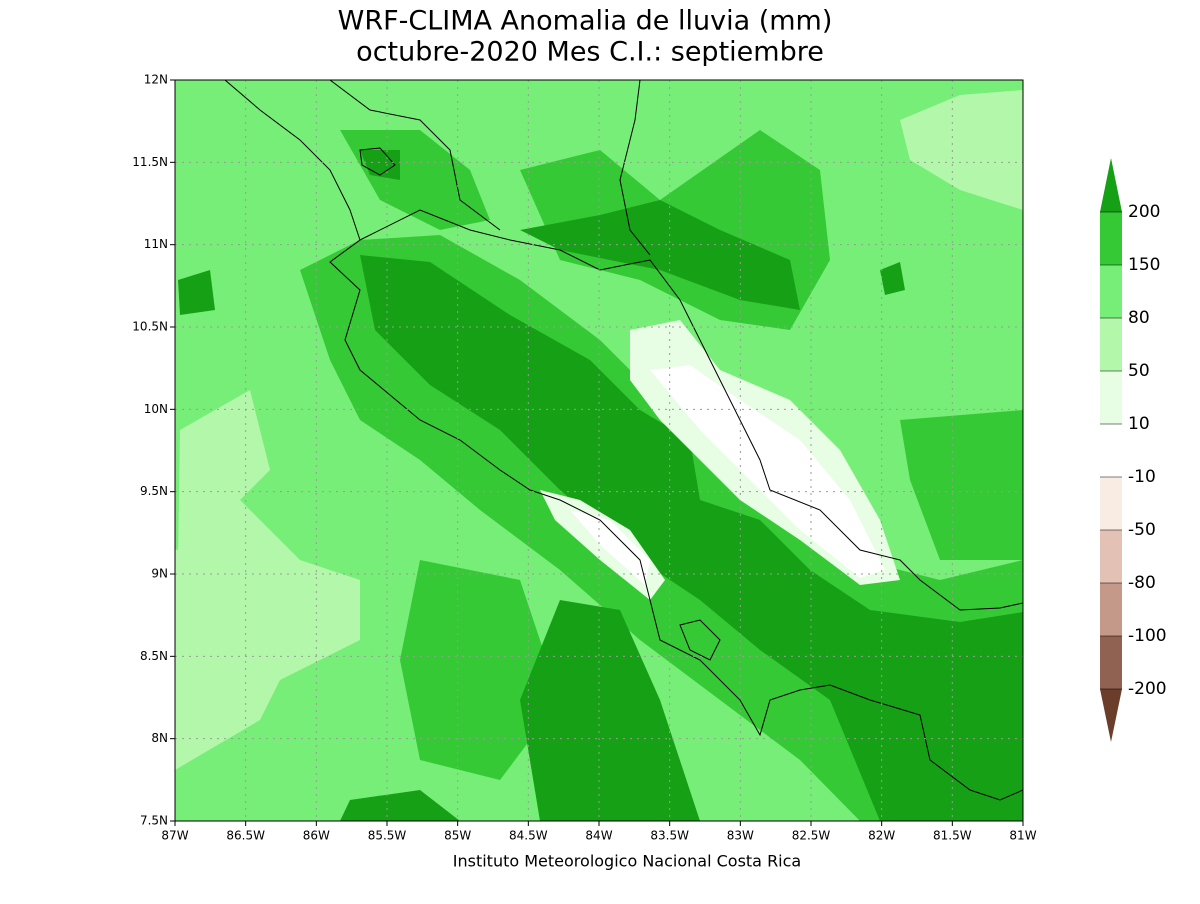 The height and width of the screenshot is (904, 1200). What do you see at coordinates (1142, 530) in the screenshot?
I see `colorbar-label: -50` at bounding box center [1142, 530].